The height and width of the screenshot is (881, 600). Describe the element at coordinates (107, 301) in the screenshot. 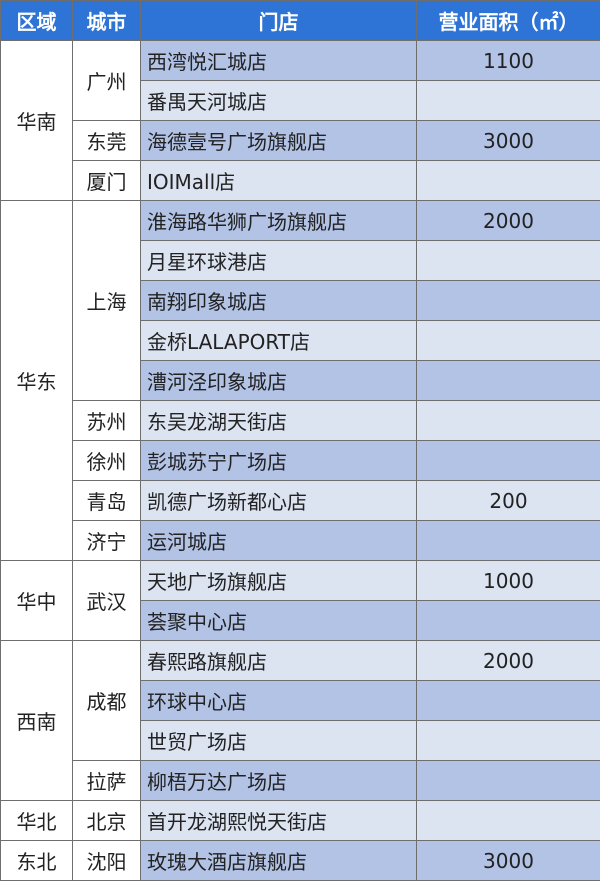

I see `city-cell: 上海` at that location.